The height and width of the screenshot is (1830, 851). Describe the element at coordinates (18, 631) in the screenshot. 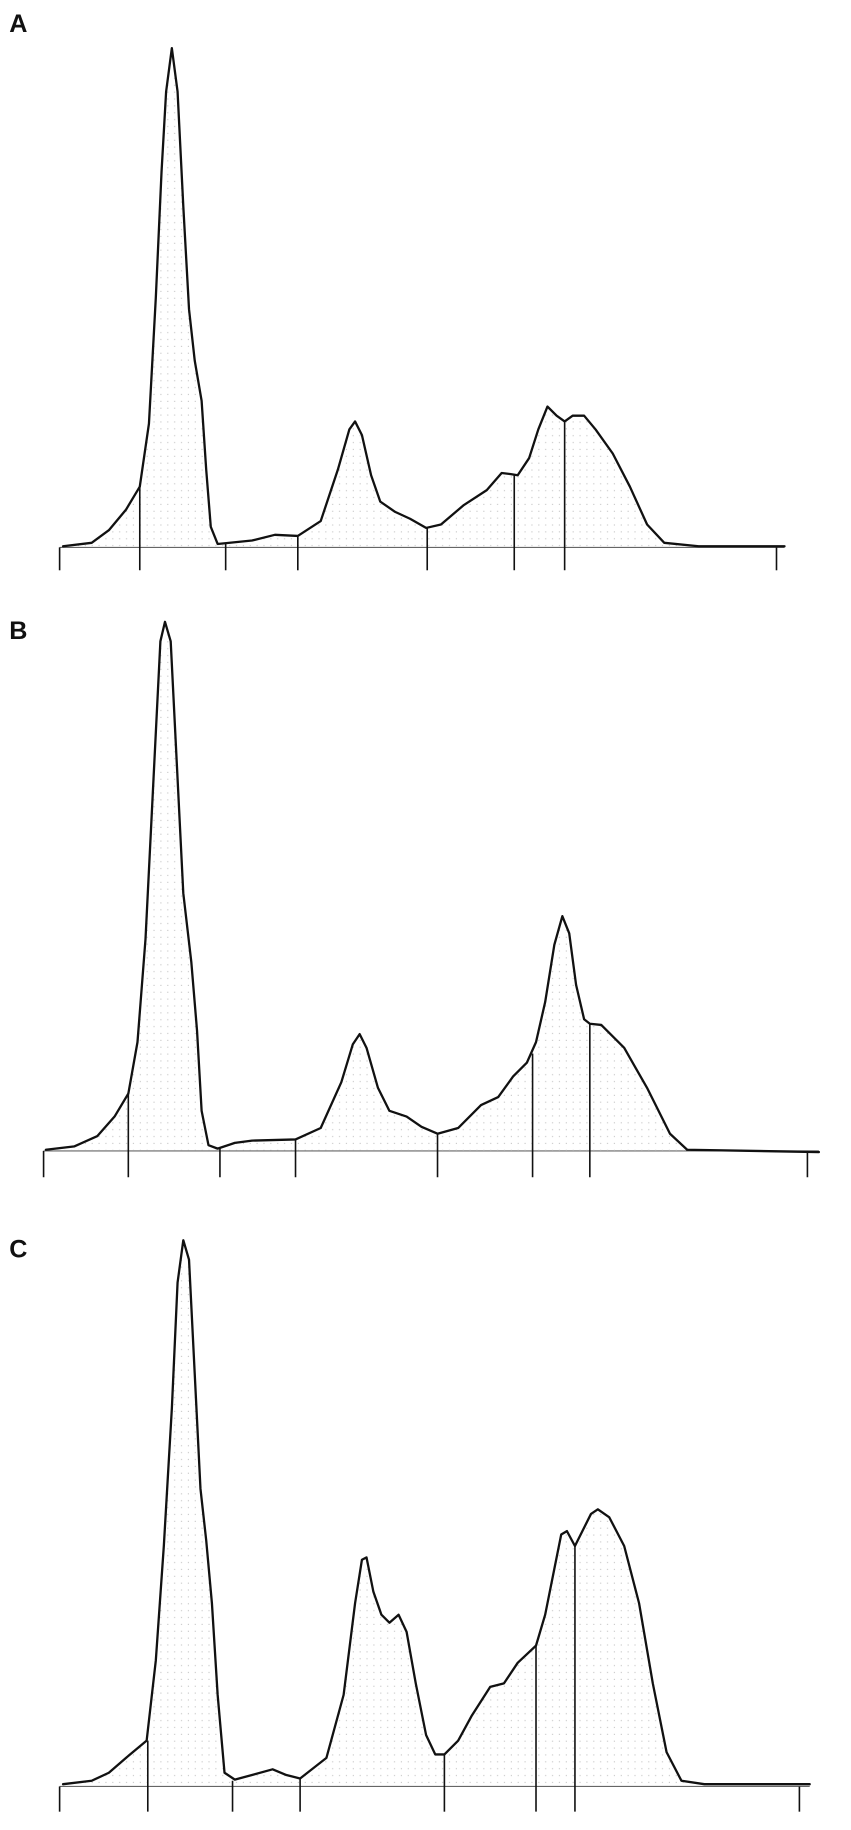

I see `panel-label: B` at that location.